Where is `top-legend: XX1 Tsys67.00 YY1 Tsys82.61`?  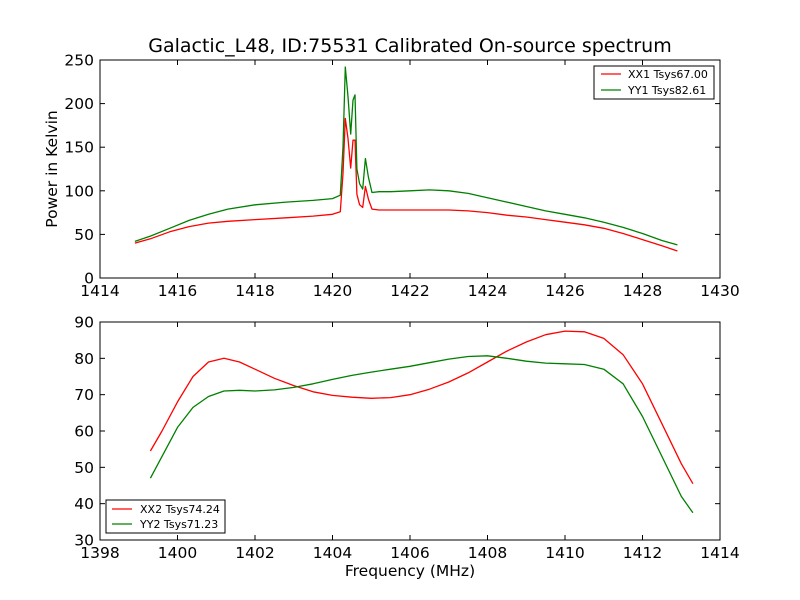
top-legend: XX1 Tsys67.00 YY1 Tsys82.61 is located at coordinates (654, 82).